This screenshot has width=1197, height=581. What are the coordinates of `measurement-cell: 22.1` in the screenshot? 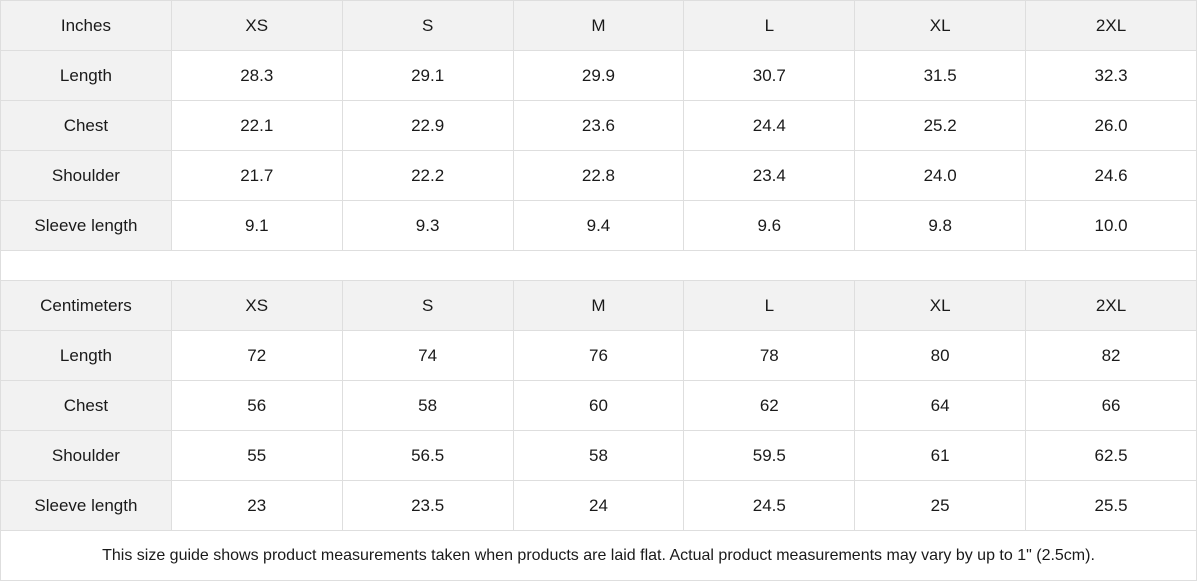 It's located at (256, 125).